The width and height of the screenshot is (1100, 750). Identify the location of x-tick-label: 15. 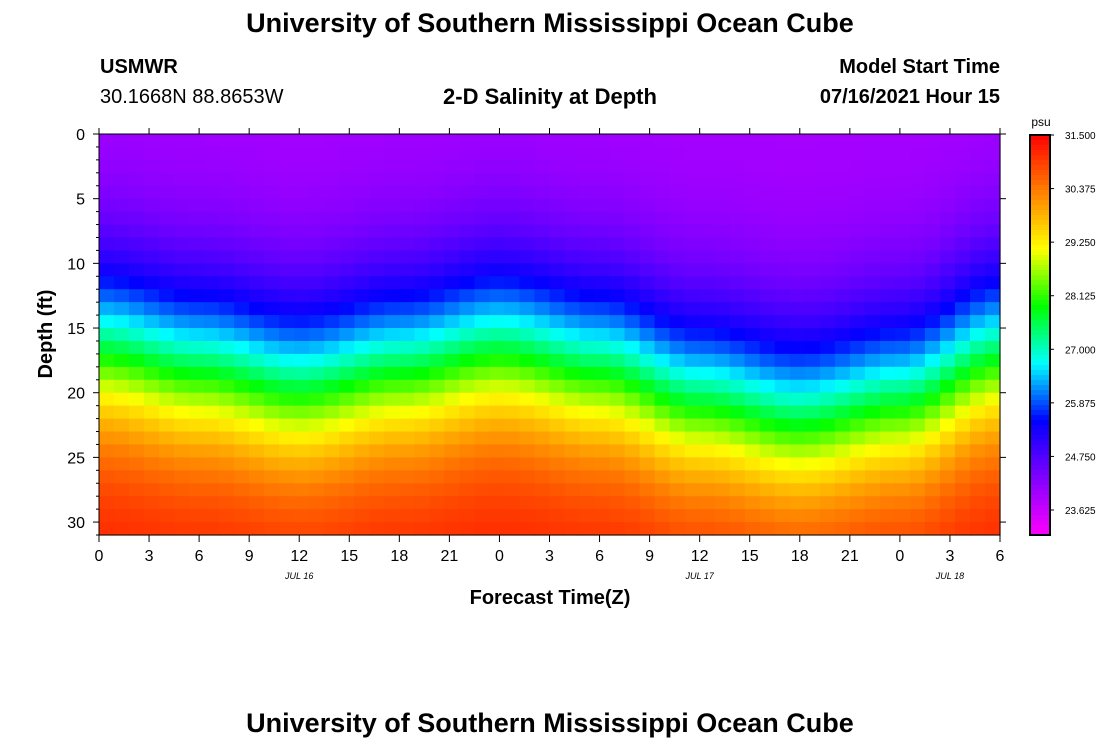
(349, 556).